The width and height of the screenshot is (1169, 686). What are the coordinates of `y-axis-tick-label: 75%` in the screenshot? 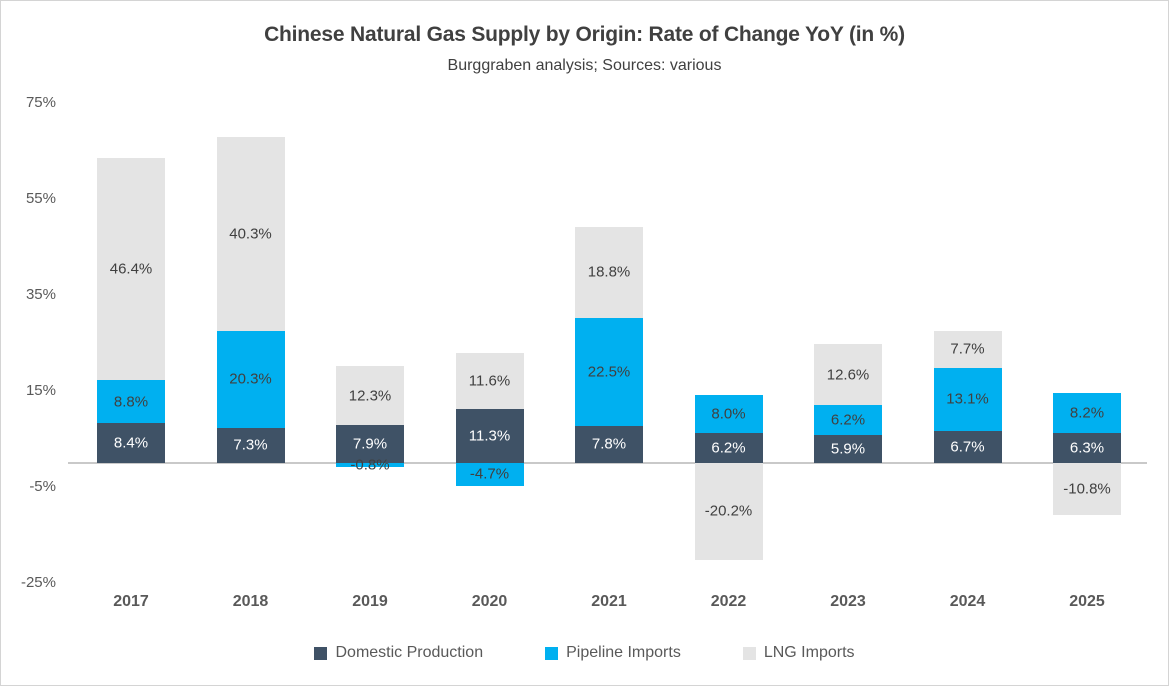 It's located at (40, 102).